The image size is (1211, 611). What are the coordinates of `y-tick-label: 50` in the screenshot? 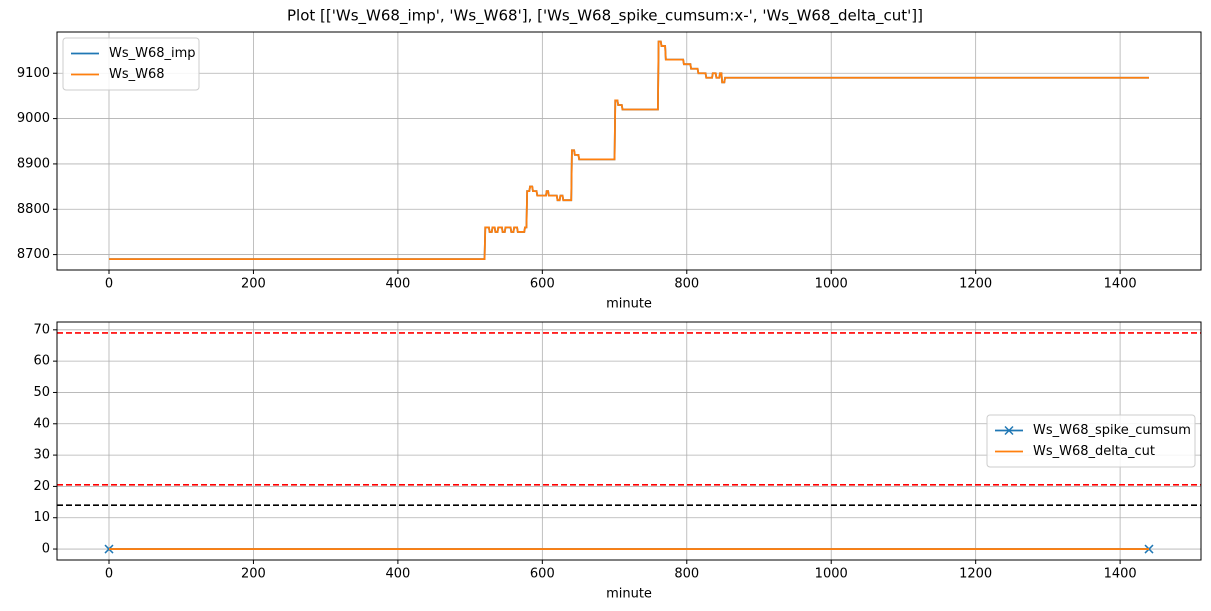 It's located at (41, 392).